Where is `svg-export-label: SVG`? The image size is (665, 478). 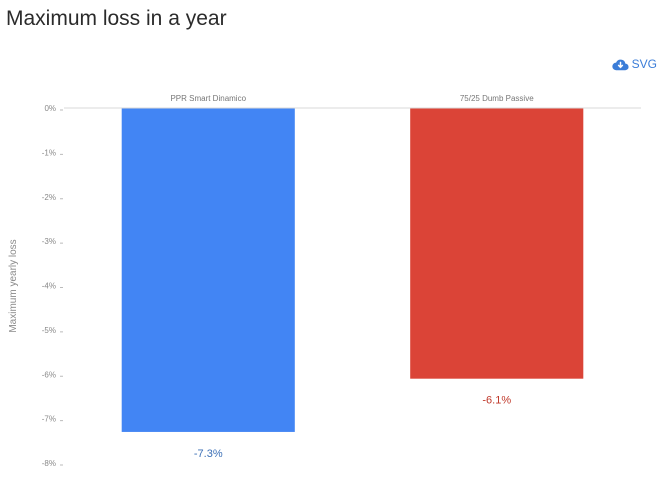
svg-export-label: SVG is located at coordinates (644, 64).